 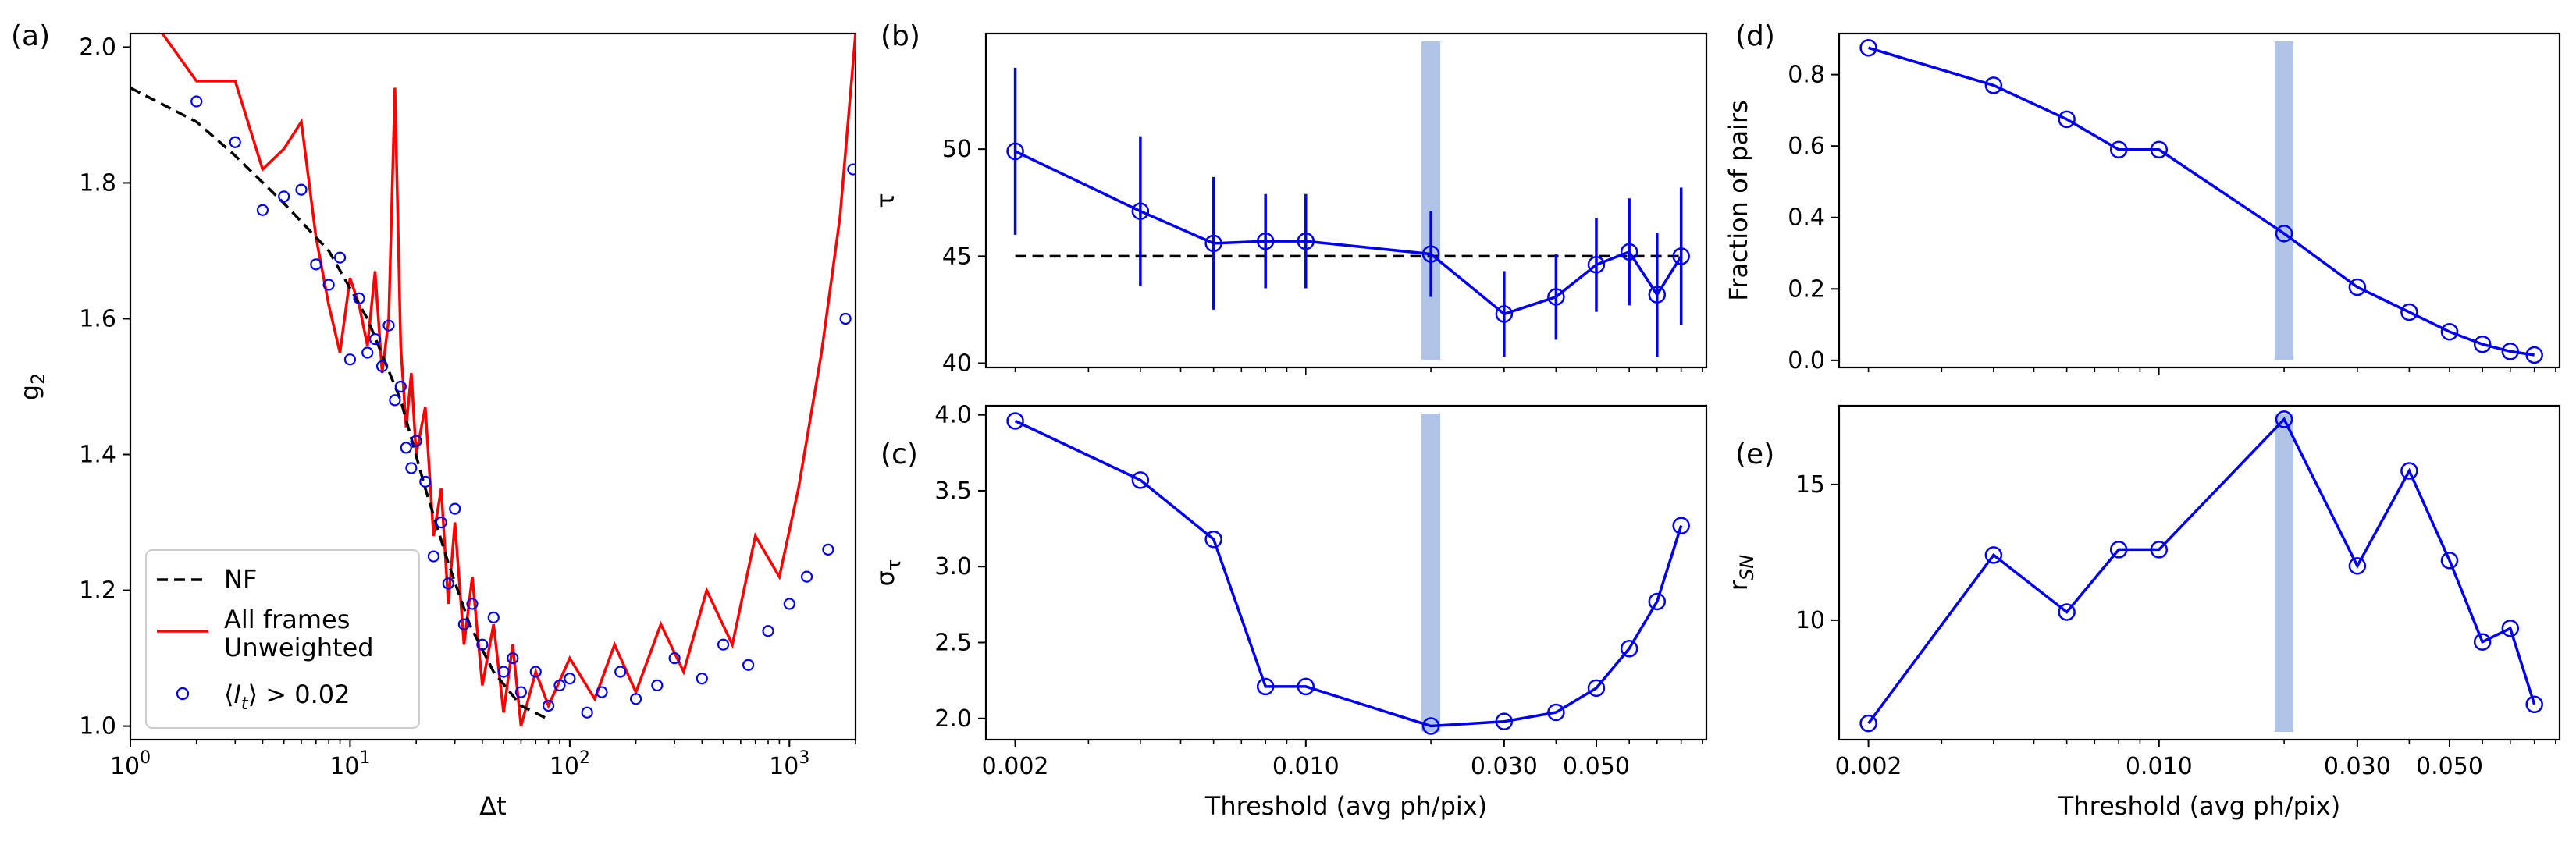 What do you see at coordinates (899, 454) in the screenshot?
I see `panel-label-c: (c)` at bounding box center [899, 454].